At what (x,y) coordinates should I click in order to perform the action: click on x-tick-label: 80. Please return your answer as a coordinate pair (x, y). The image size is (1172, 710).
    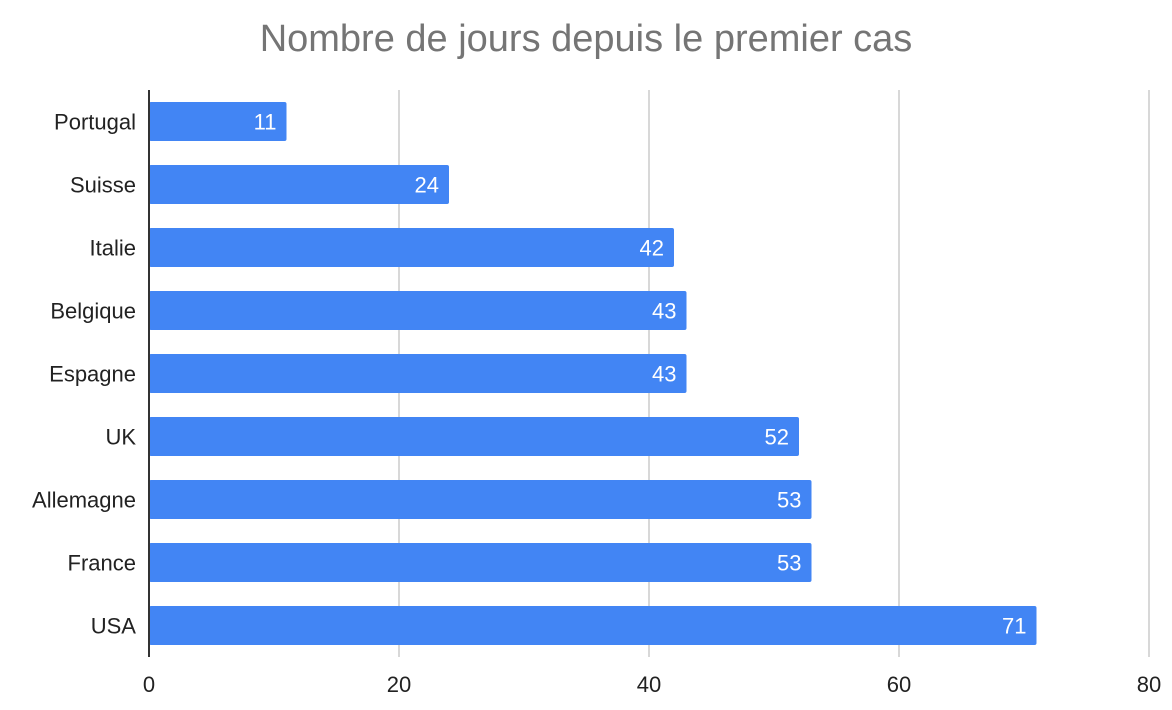
    Looking at the image, I should click on (1149, 684).